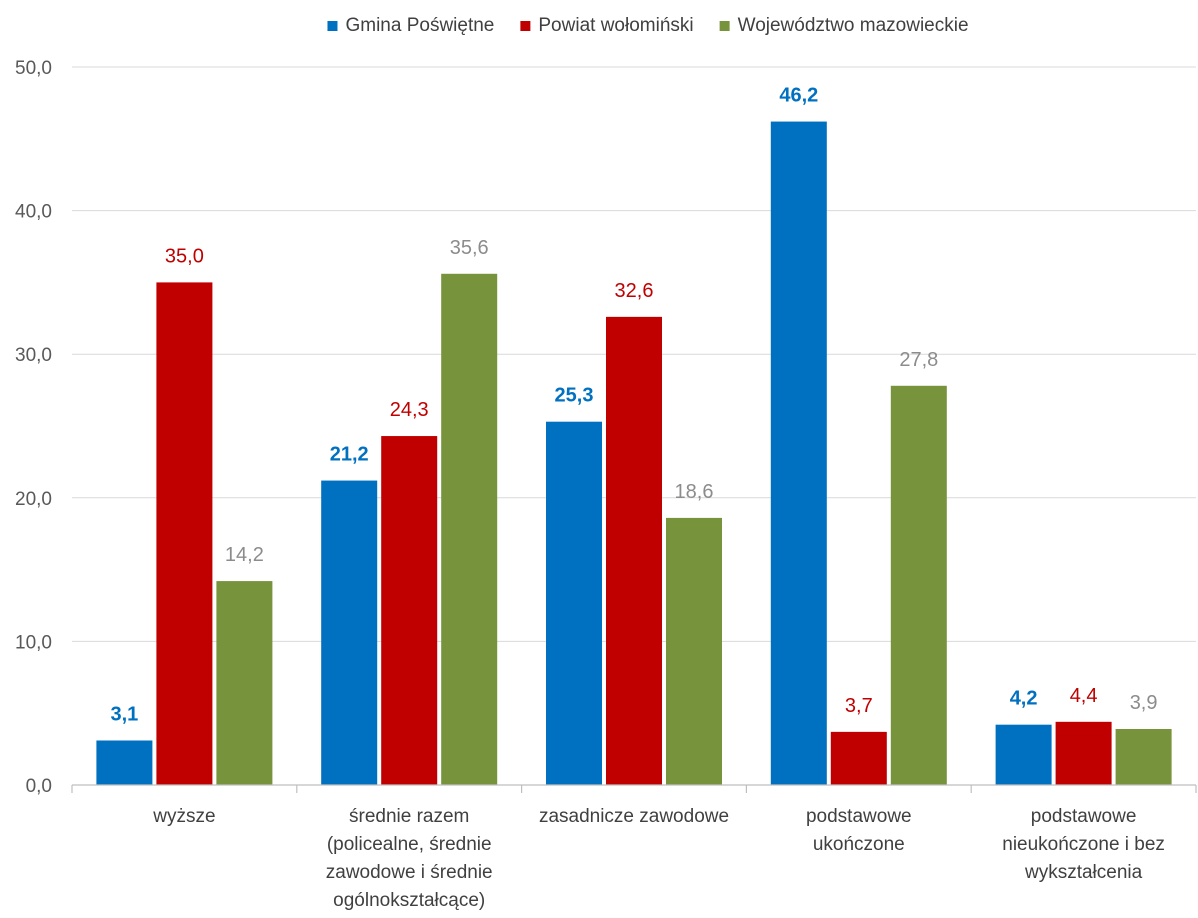 The image size is (1198, 918). Describe the element at coordinates (183, 816) in the screenshot. I see `x-category-label: wyższe` at that location.